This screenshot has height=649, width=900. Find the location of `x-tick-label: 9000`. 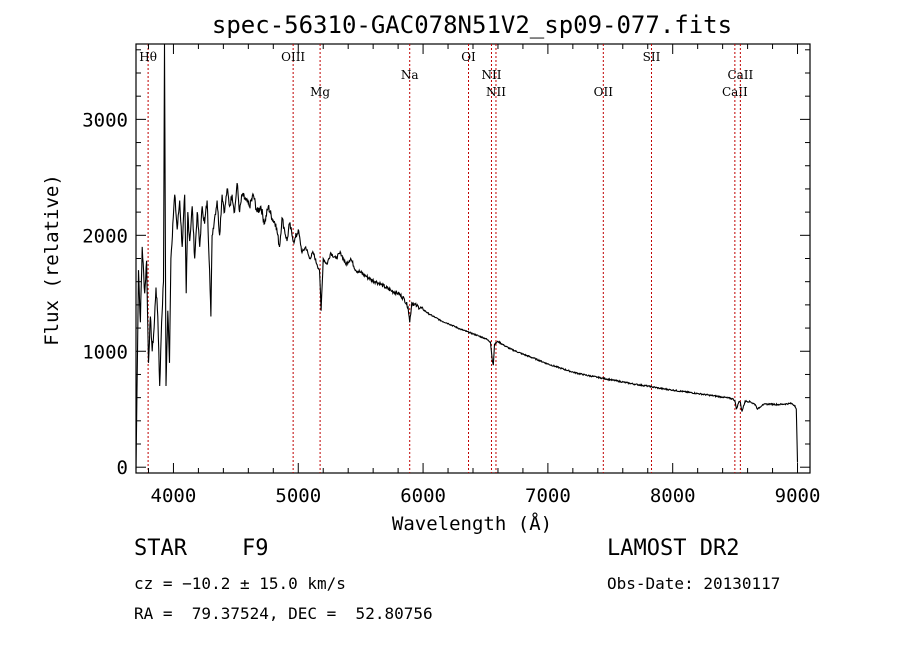

x-tick-label: 9000 is located at coordinates (798, 496).